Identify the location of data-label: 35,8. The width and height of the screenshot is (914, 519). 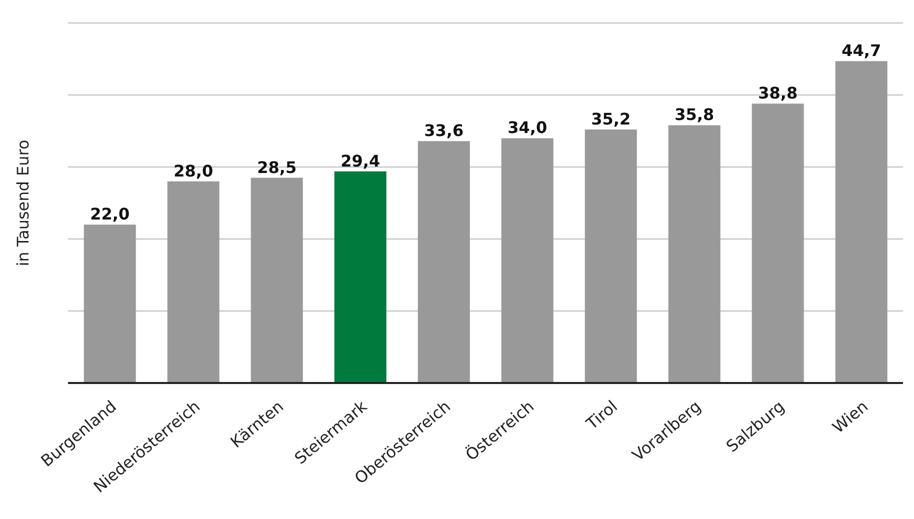
(694, 114).